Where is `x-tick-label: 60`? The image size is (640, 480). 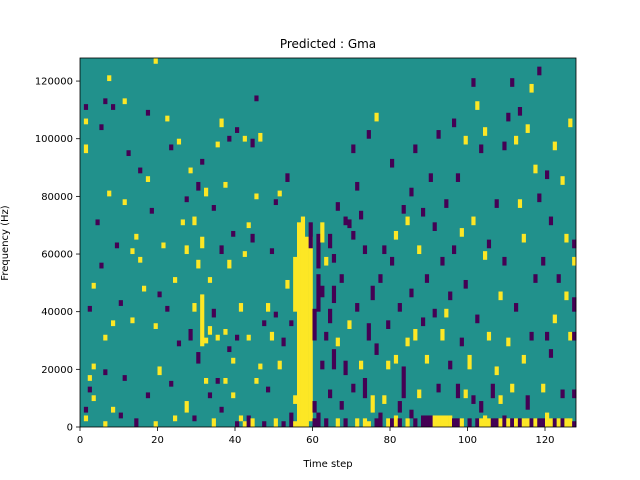
x-tick-label: 60 is located at coordinates (312, 440).